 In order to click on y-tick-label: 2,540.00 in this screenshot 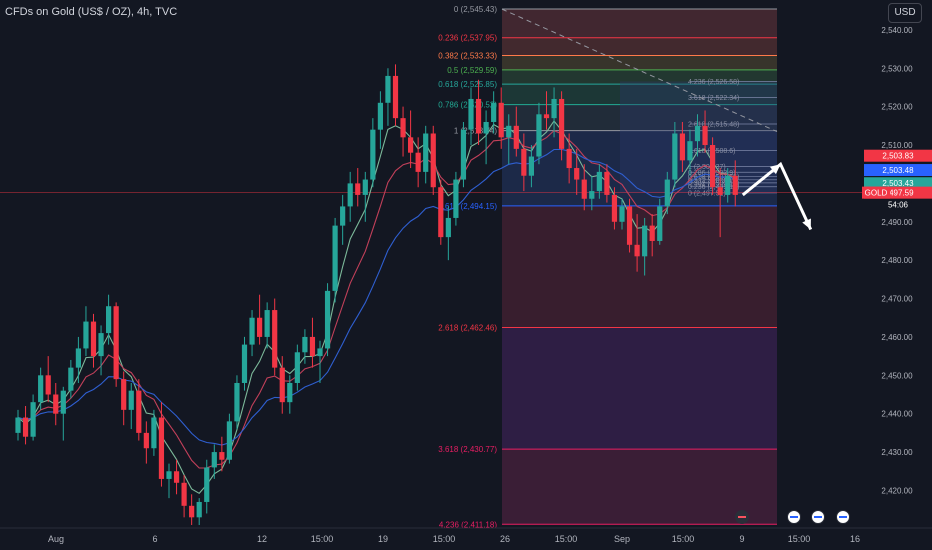, I will do `click(897, 30)`.